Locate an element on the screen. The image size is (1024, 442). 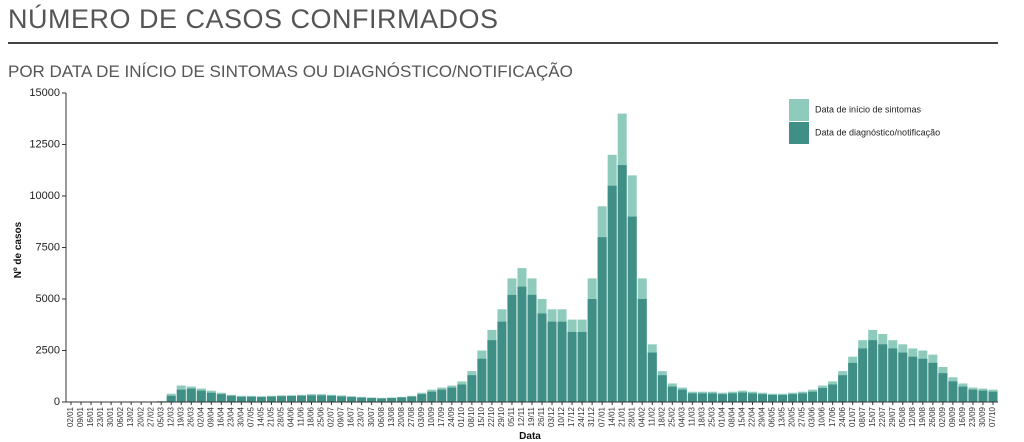
x-tick-label: 19/03 is located at coordinates (180, 416).